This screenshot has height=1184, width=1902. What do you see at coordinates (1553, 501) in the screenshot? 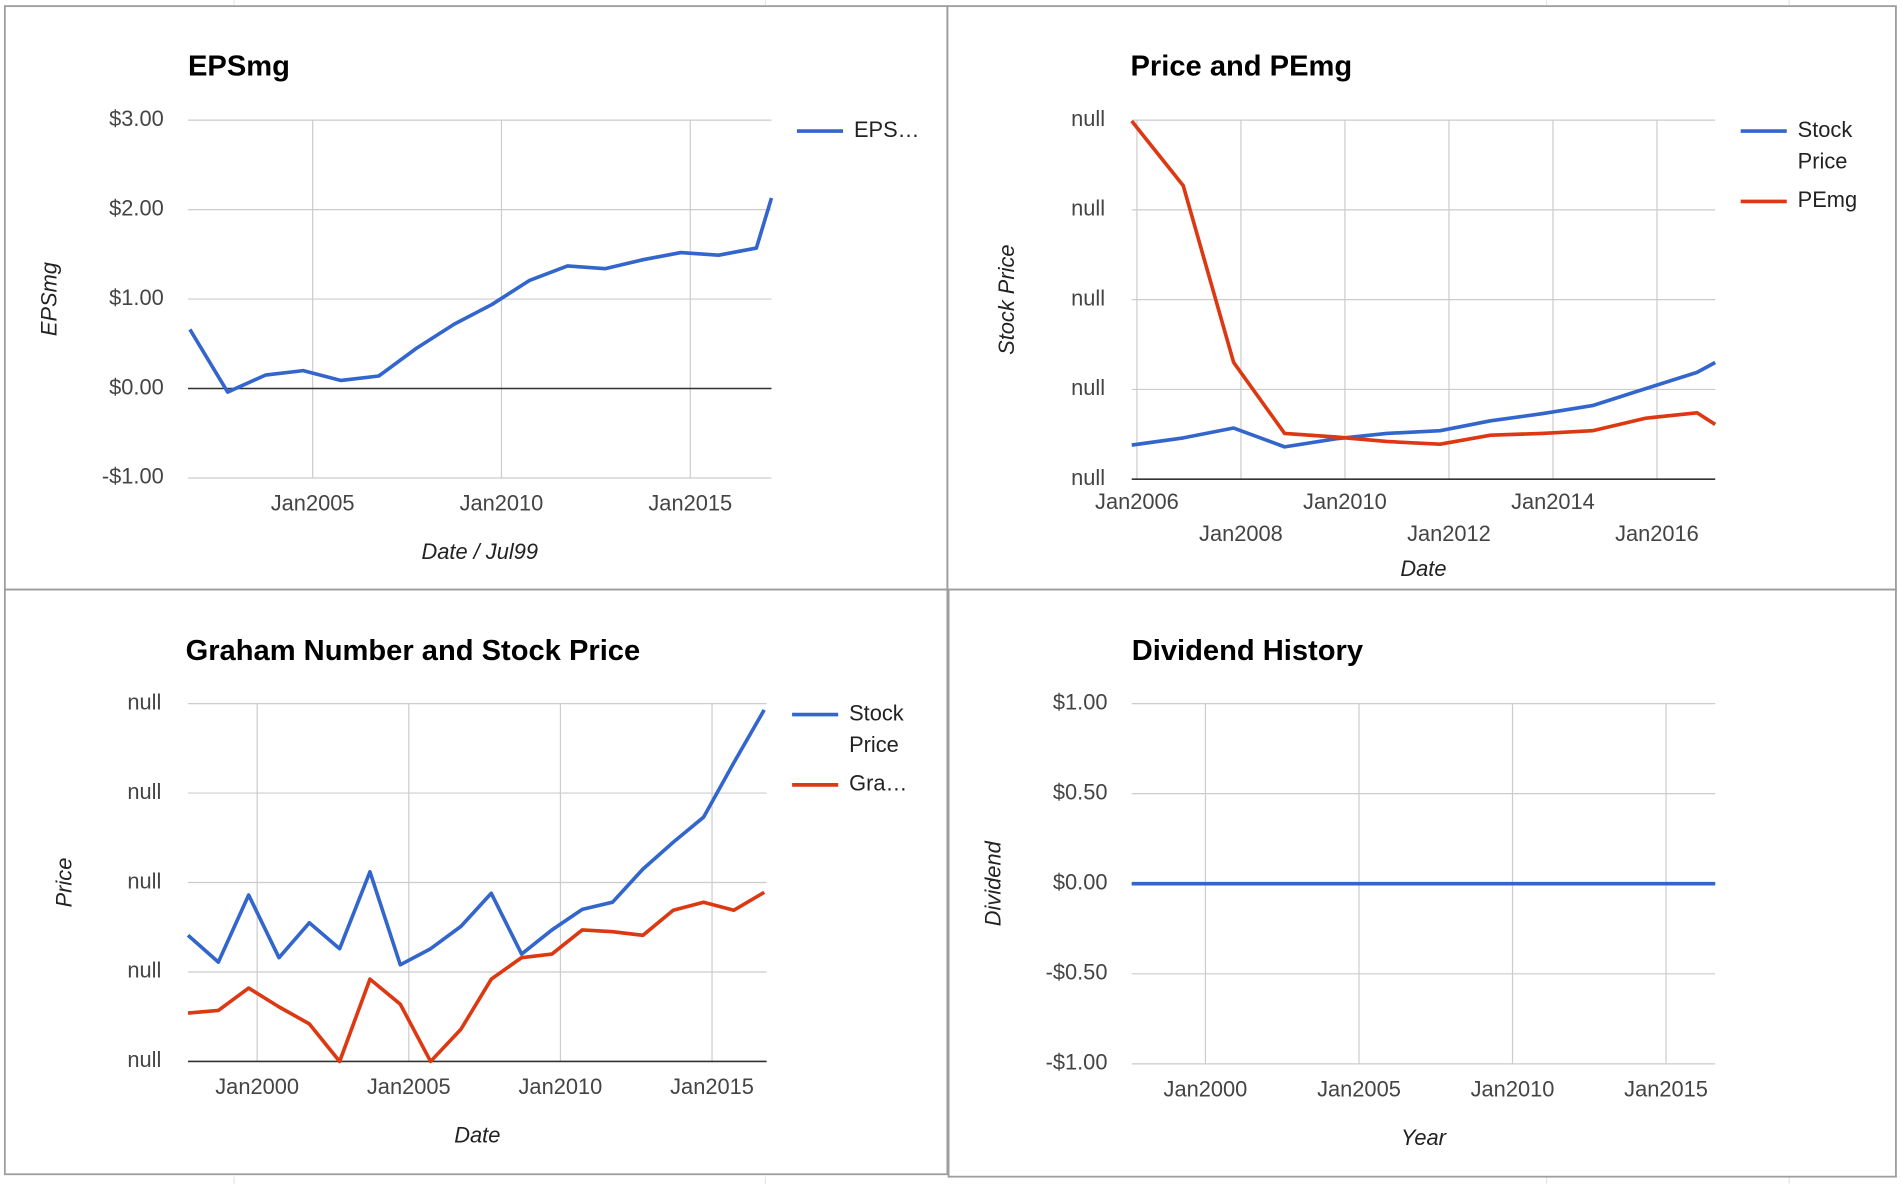
I see `x-tick-label: Jan2014` at bounding box center [1553, 501].